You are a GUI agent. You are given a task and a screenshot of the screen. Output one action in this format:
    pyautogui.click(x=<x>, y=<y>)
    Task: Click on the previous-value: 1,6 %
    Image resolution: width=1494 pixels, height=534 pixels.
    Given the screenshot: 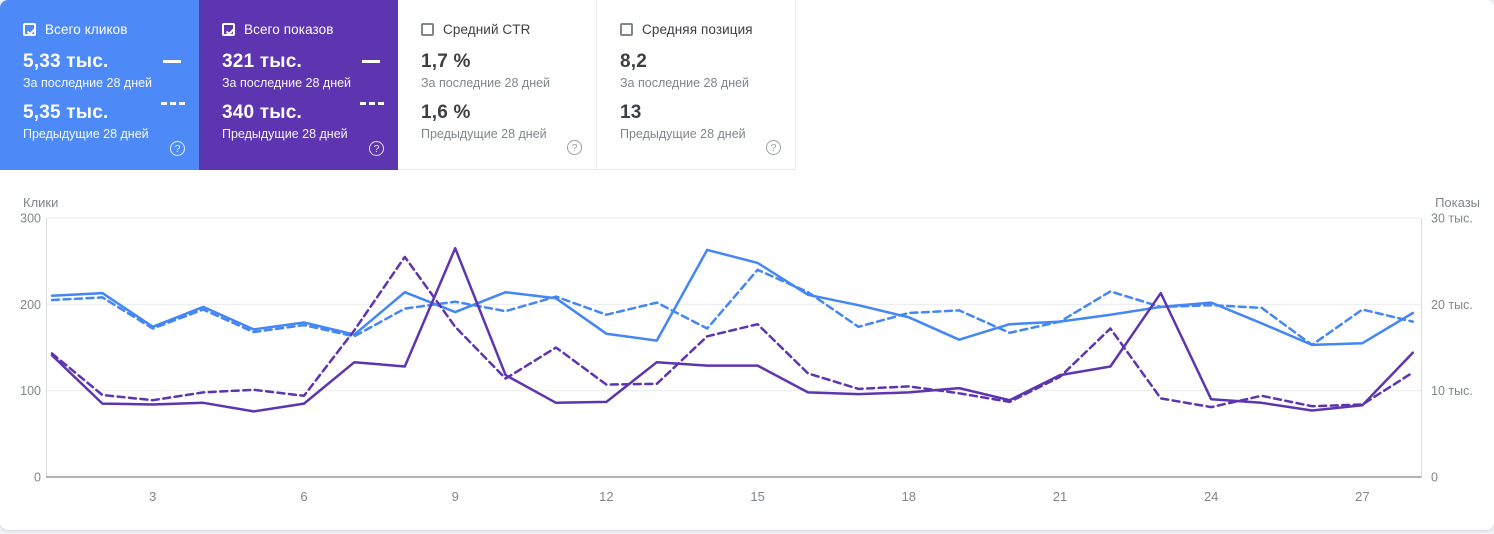 What is the action you would take?
    pyautogui.click(x=446, y=112)
    